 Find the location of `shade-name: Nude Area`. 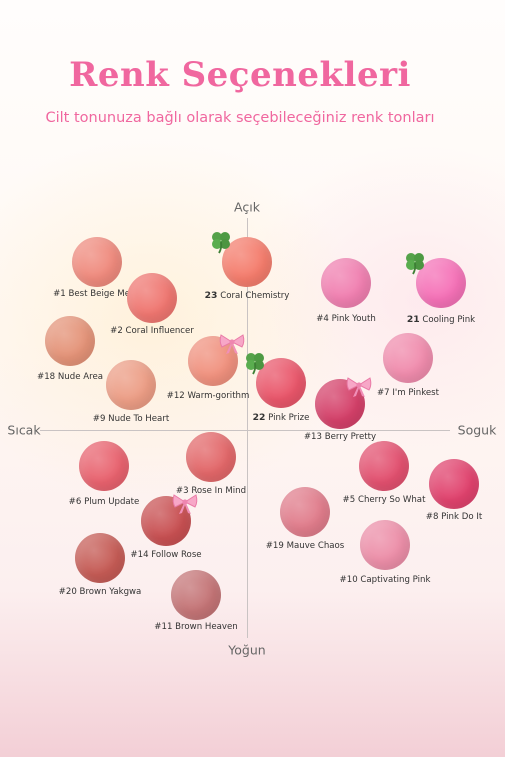

shade-name: Nude Area is located at coordinates (79, 377).